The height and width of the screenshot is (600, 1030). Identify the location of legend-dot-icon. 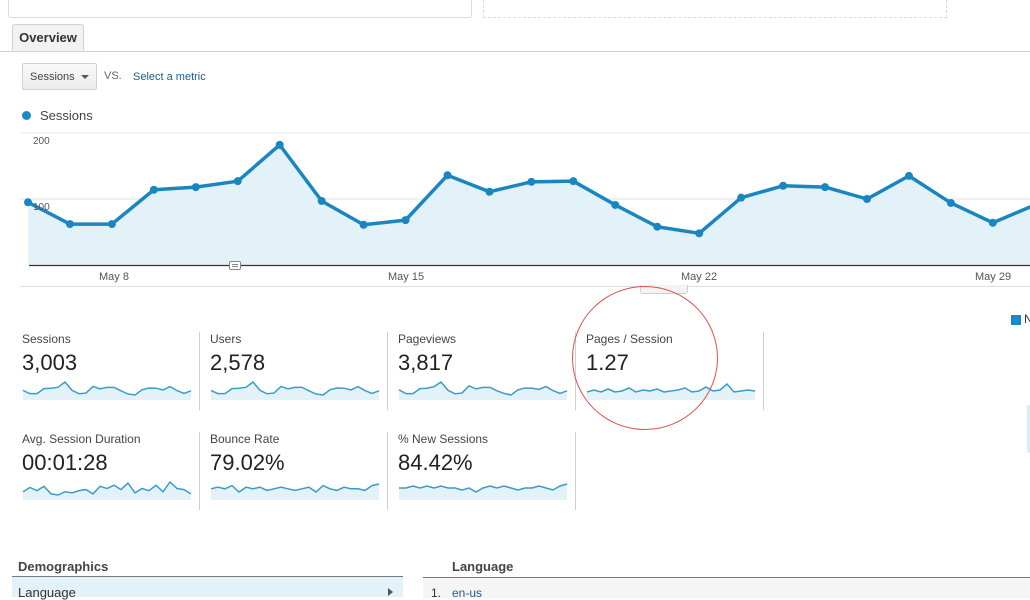
(26, 115).